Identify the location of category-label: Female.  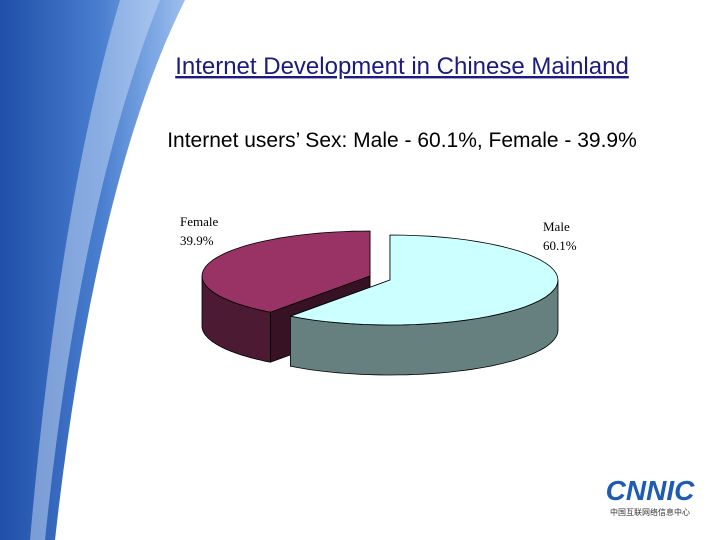
(199, 221).